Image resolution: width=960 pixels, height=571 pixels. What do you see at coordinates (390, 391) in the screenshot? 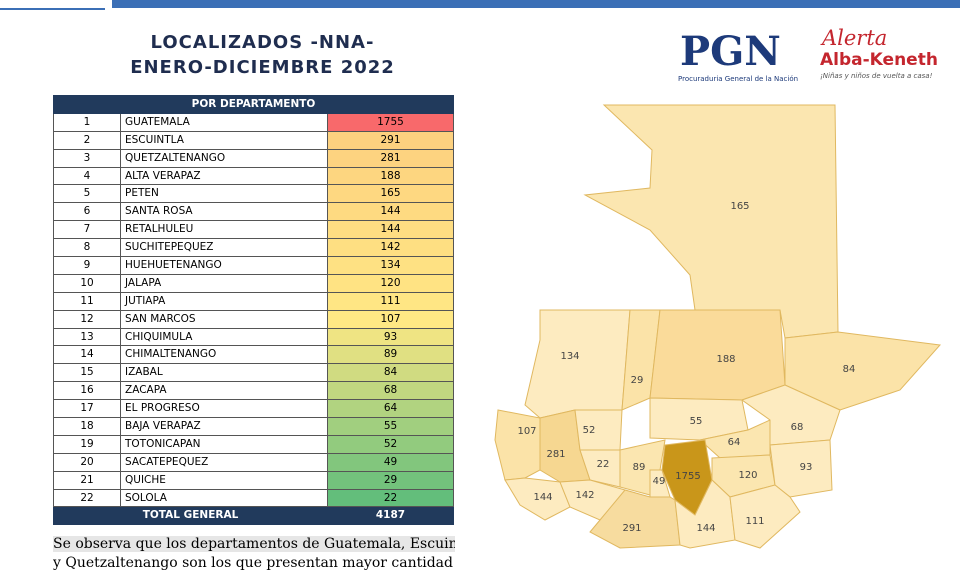
I see `value-cell: 68` at bounding box center [390, 391].